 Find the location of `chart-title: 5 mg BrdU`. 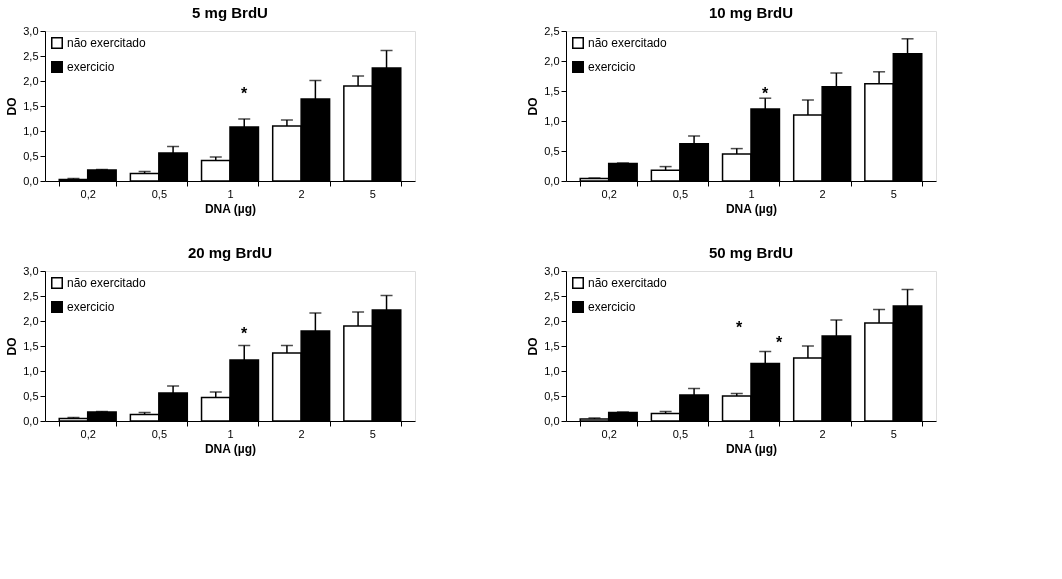

chart-title: 5 mg BrdU is located at coordinates (230, 12).